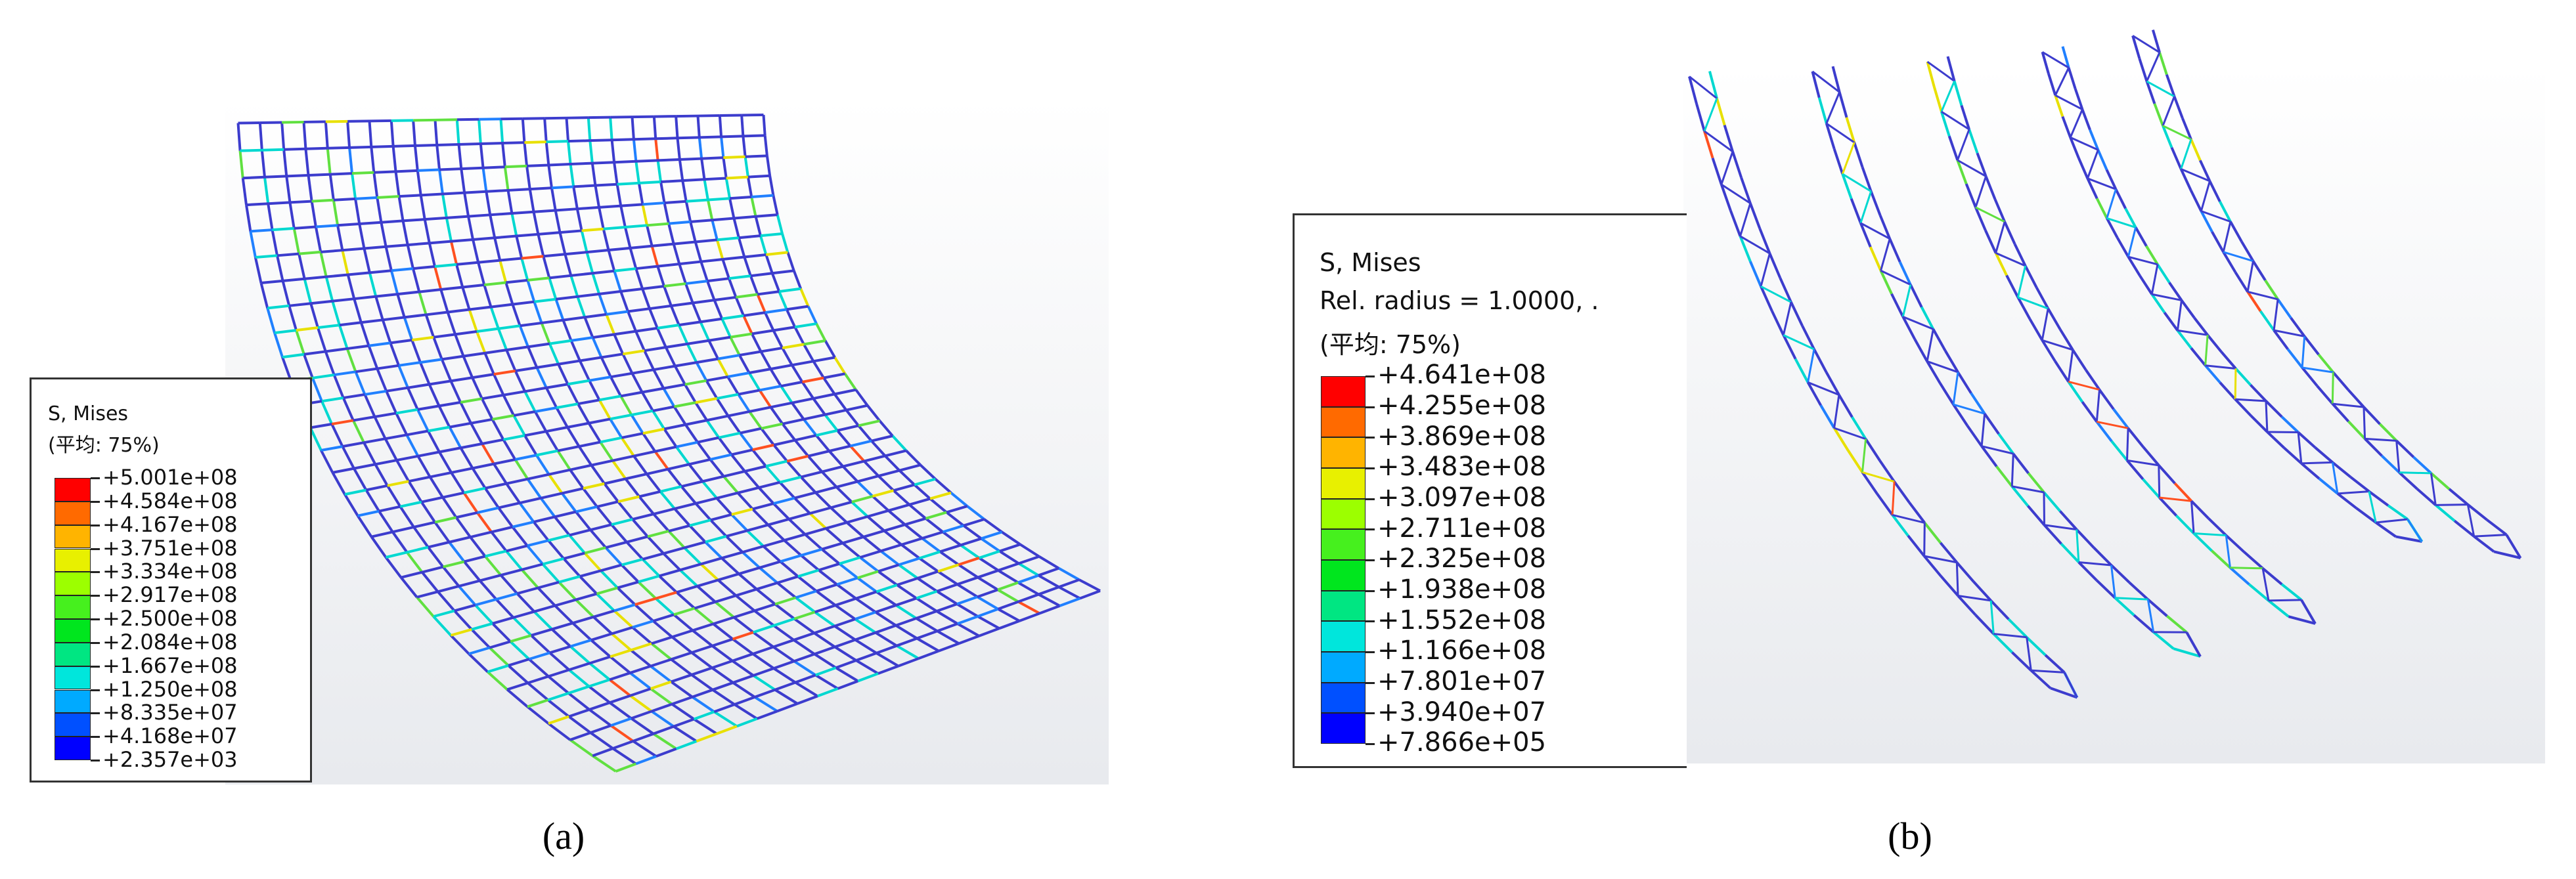 Image resolution: width=2576 pixels, height=879 pixels. What do you see at coordinates (170, 736) in the screenshot?
I see `legend-label: +4.168e+07` at bounding box center [170, 736].